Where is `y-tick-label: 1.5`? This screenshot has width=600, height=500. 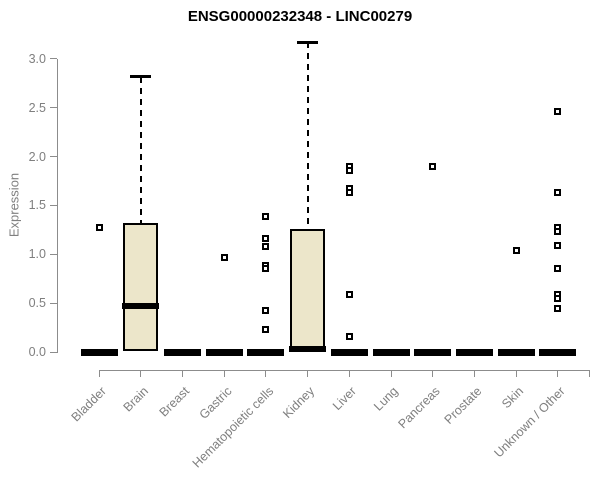 y-tick-label: 1.5 is located at coordinates (37, 205).